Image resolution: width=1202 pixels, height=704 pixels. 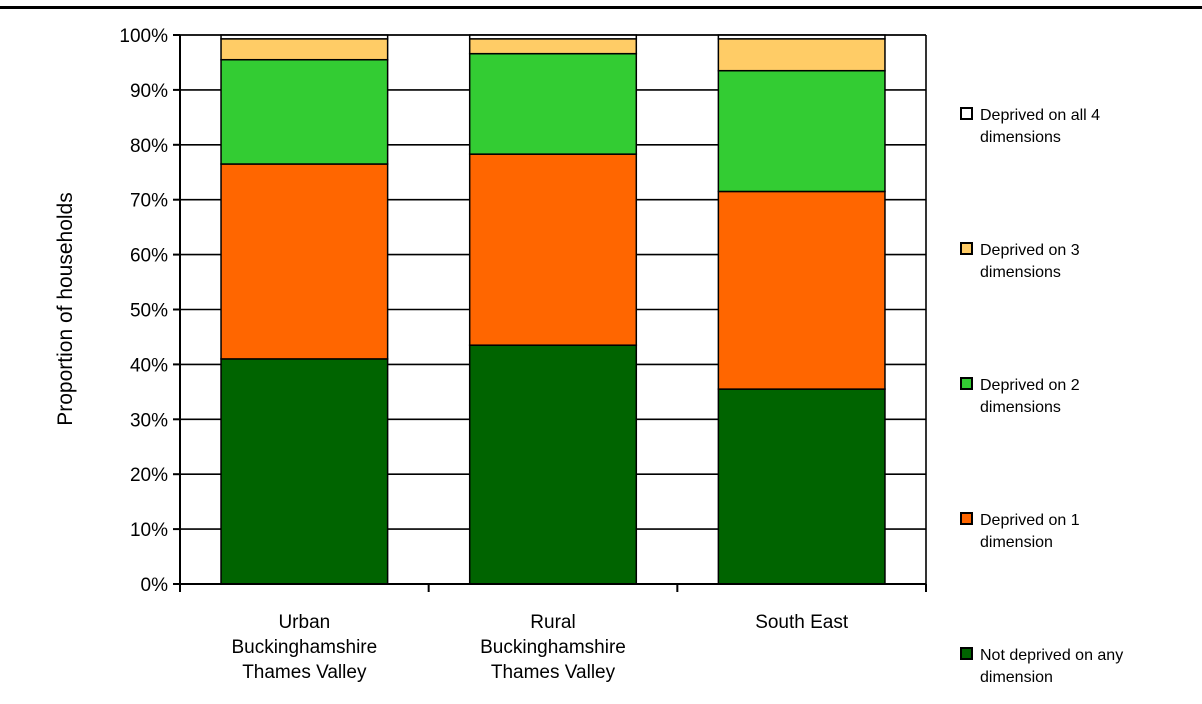 I want to click on legend-label: Deprived on all 4, so click(x=1040, y=115).